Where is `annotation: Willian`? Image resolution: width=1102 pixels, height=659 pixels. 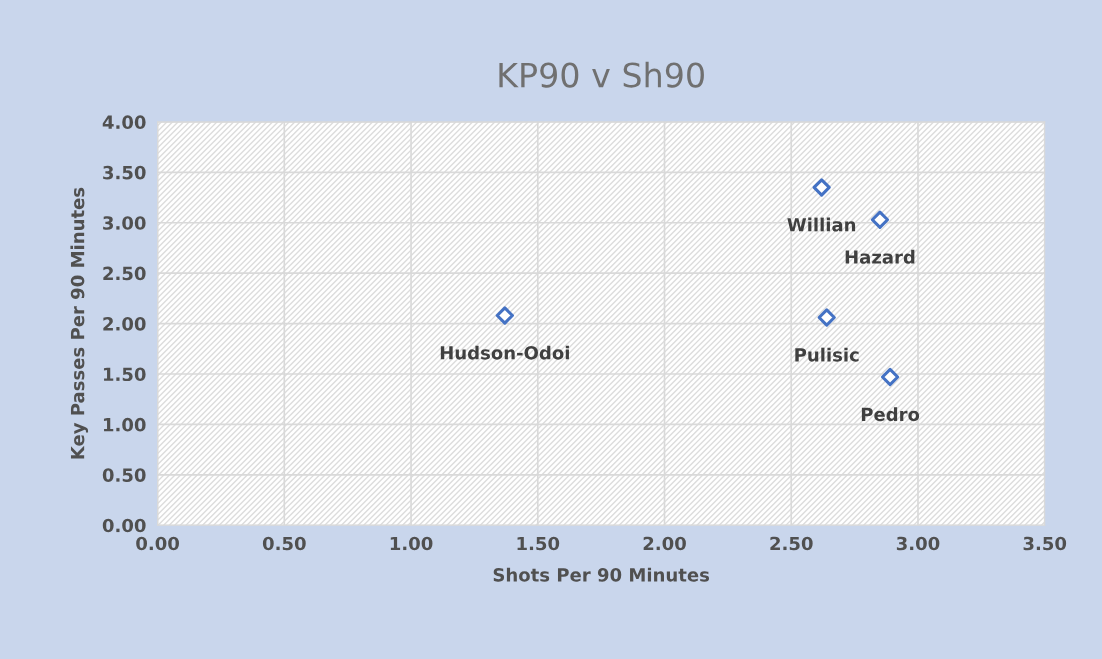 annotation: Willian is located at coordinates (821, 224).